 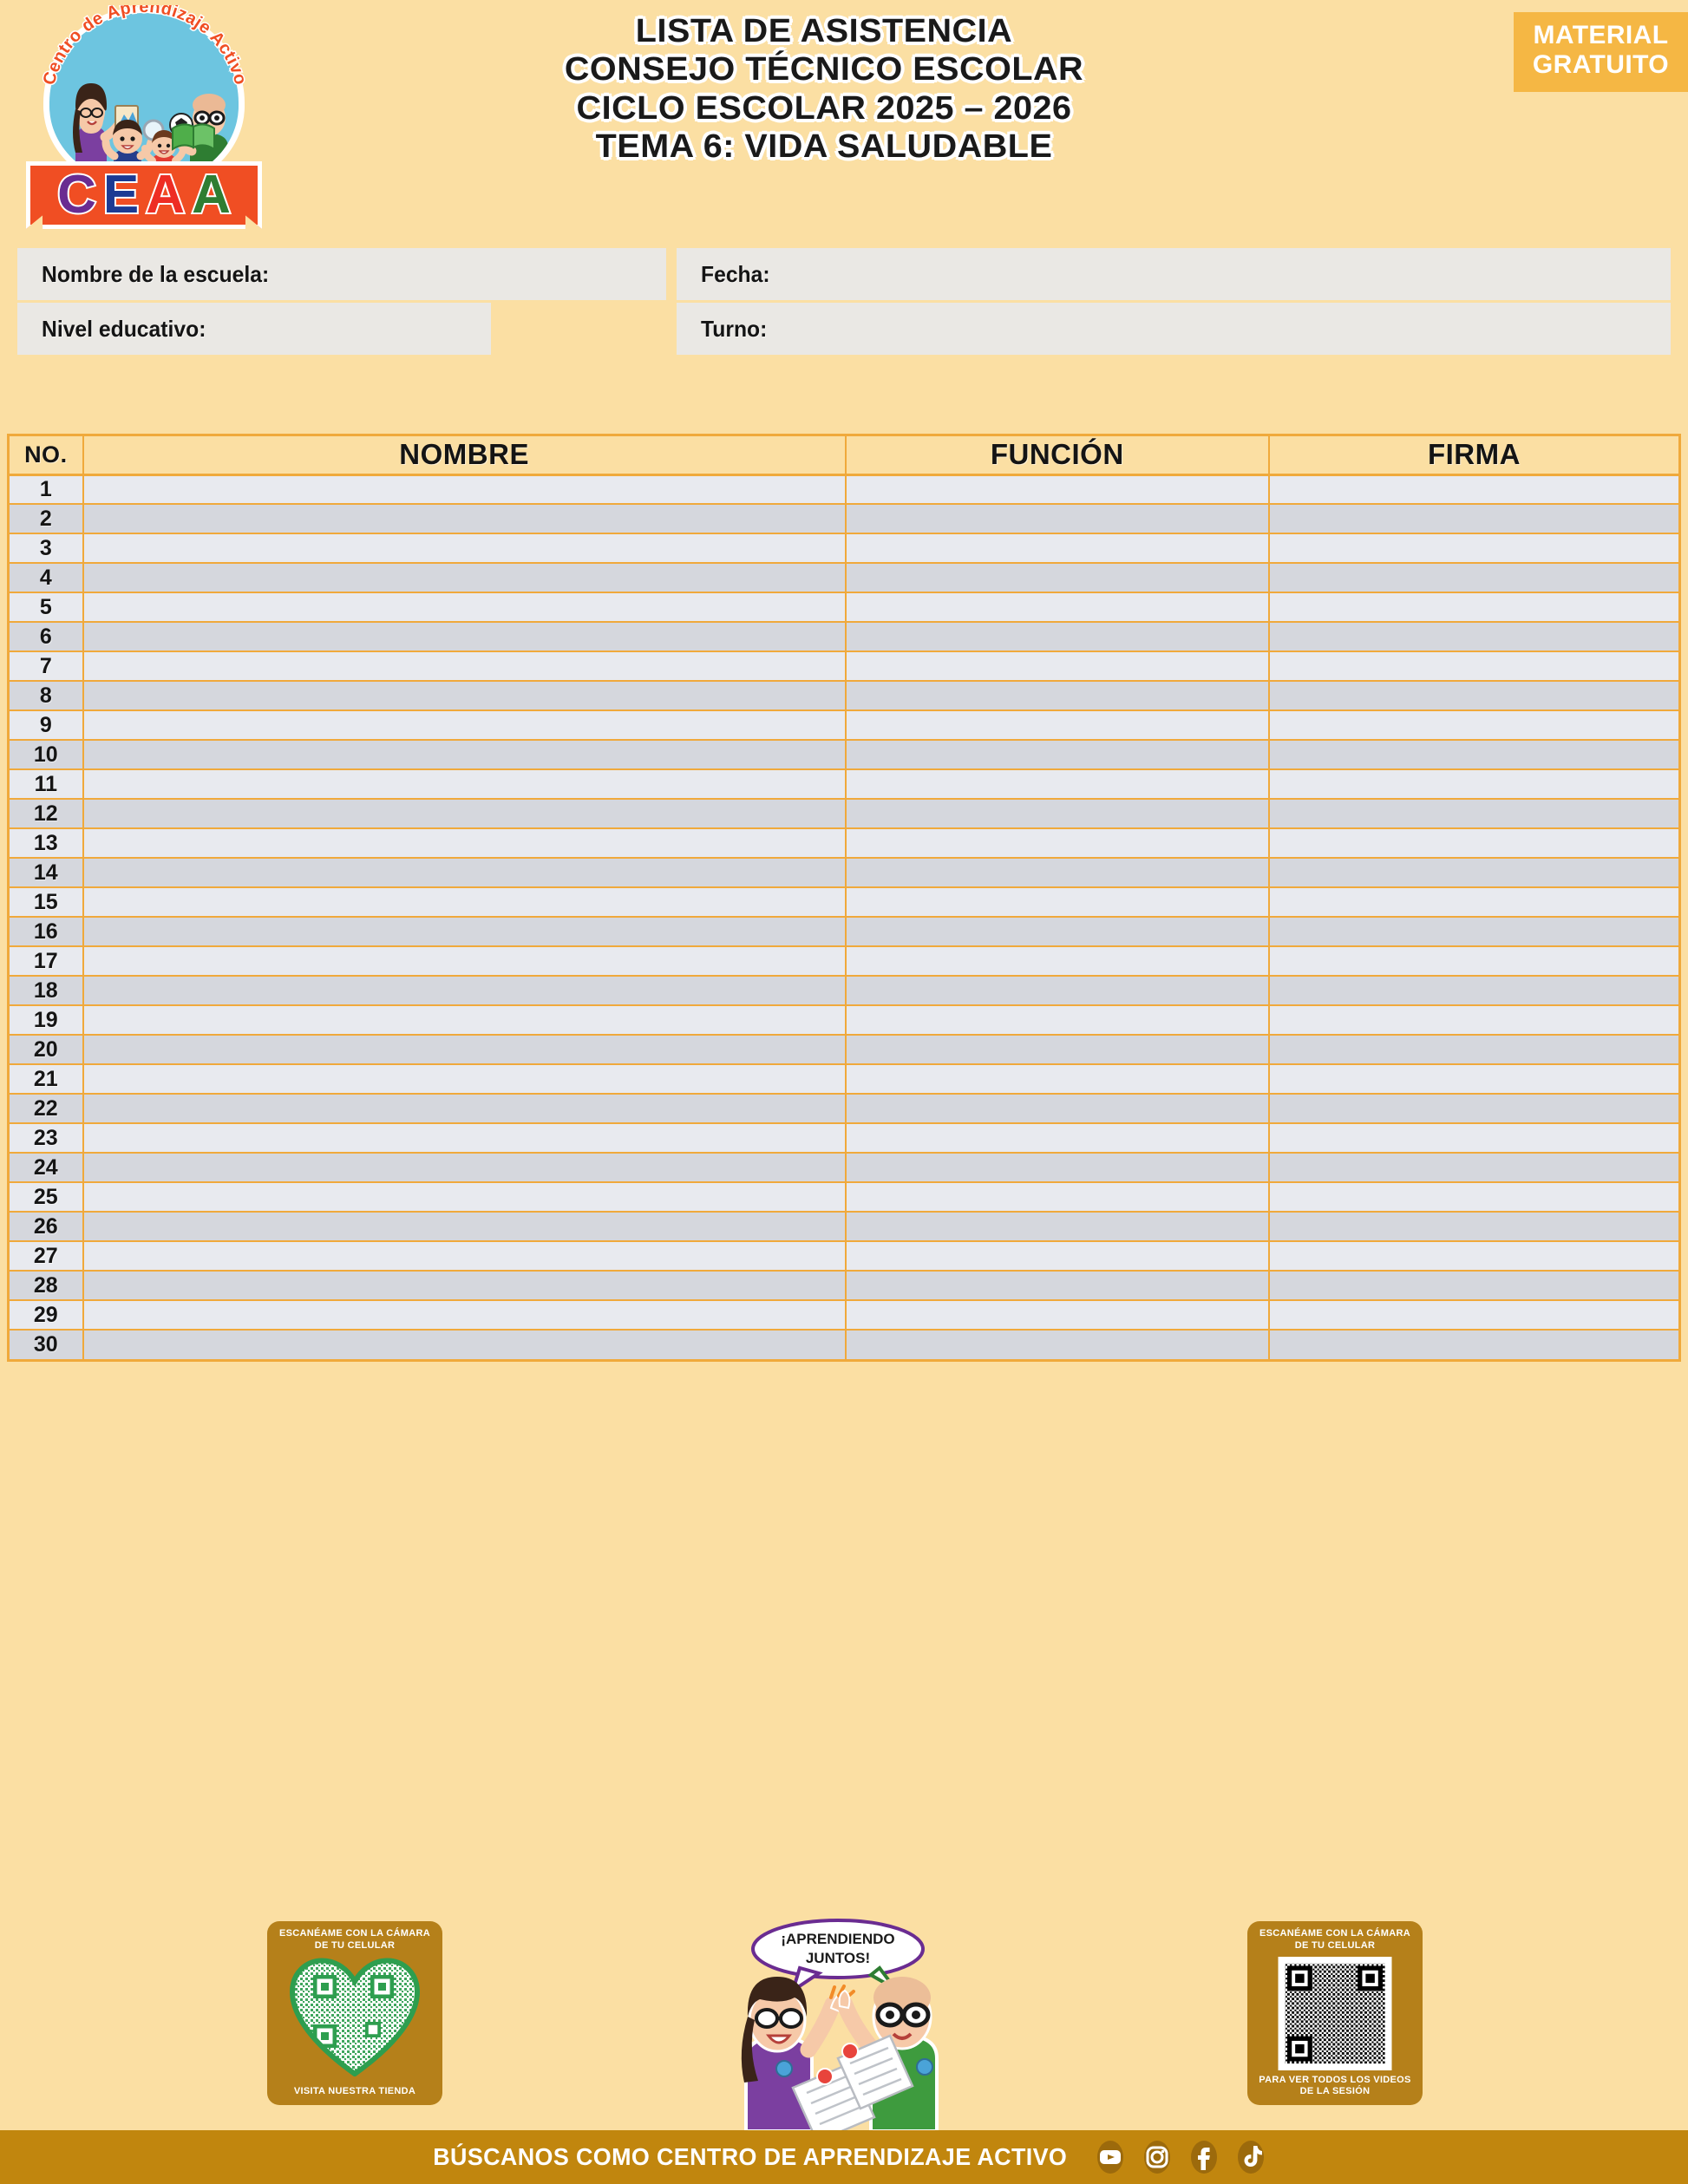 What do you see at coordinates (354, 2013) in the screenshot?
I see `store-qr-card: ESCANÉAME CON LA CÁMARA DE TU CELULAR` at bounding box center [354, 2013].